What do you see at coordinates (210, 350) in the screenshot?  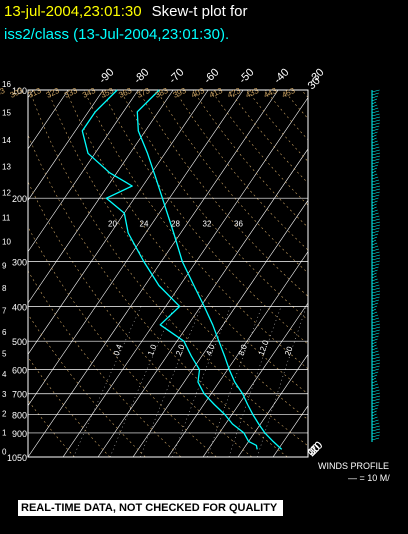 I see `mixing-ratio-label: 4.0` at bounding box center [210, 350].